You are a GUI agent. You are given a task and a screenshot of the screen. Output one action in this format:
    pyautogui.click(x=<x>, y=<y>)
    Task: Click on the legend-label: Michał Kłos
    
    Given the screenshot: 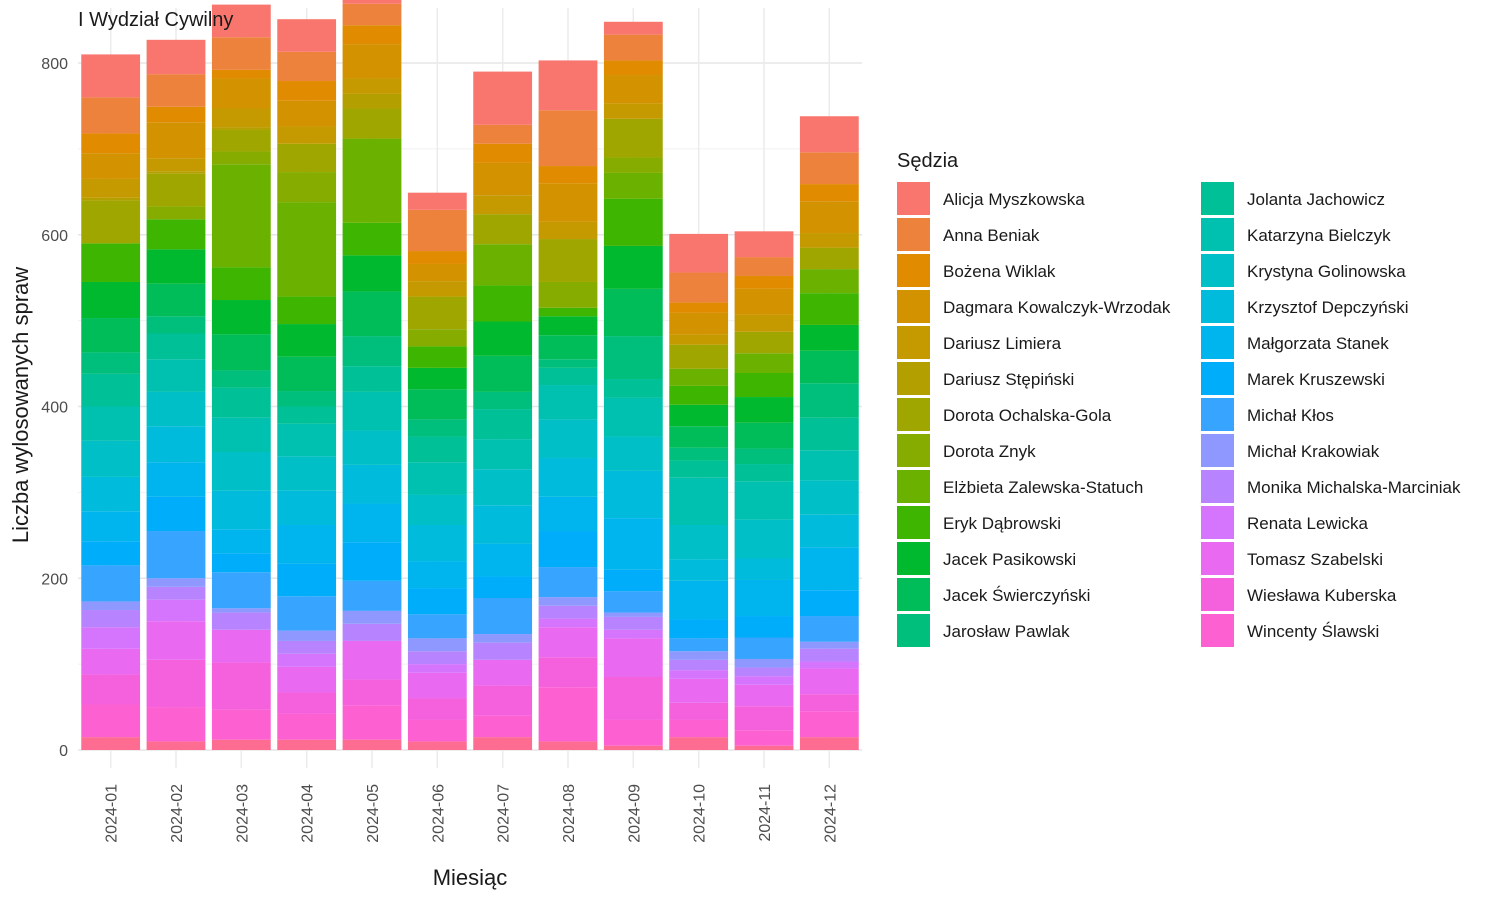 What is the action you would take?
    pyautogui.click(x=1290, y=415)
    